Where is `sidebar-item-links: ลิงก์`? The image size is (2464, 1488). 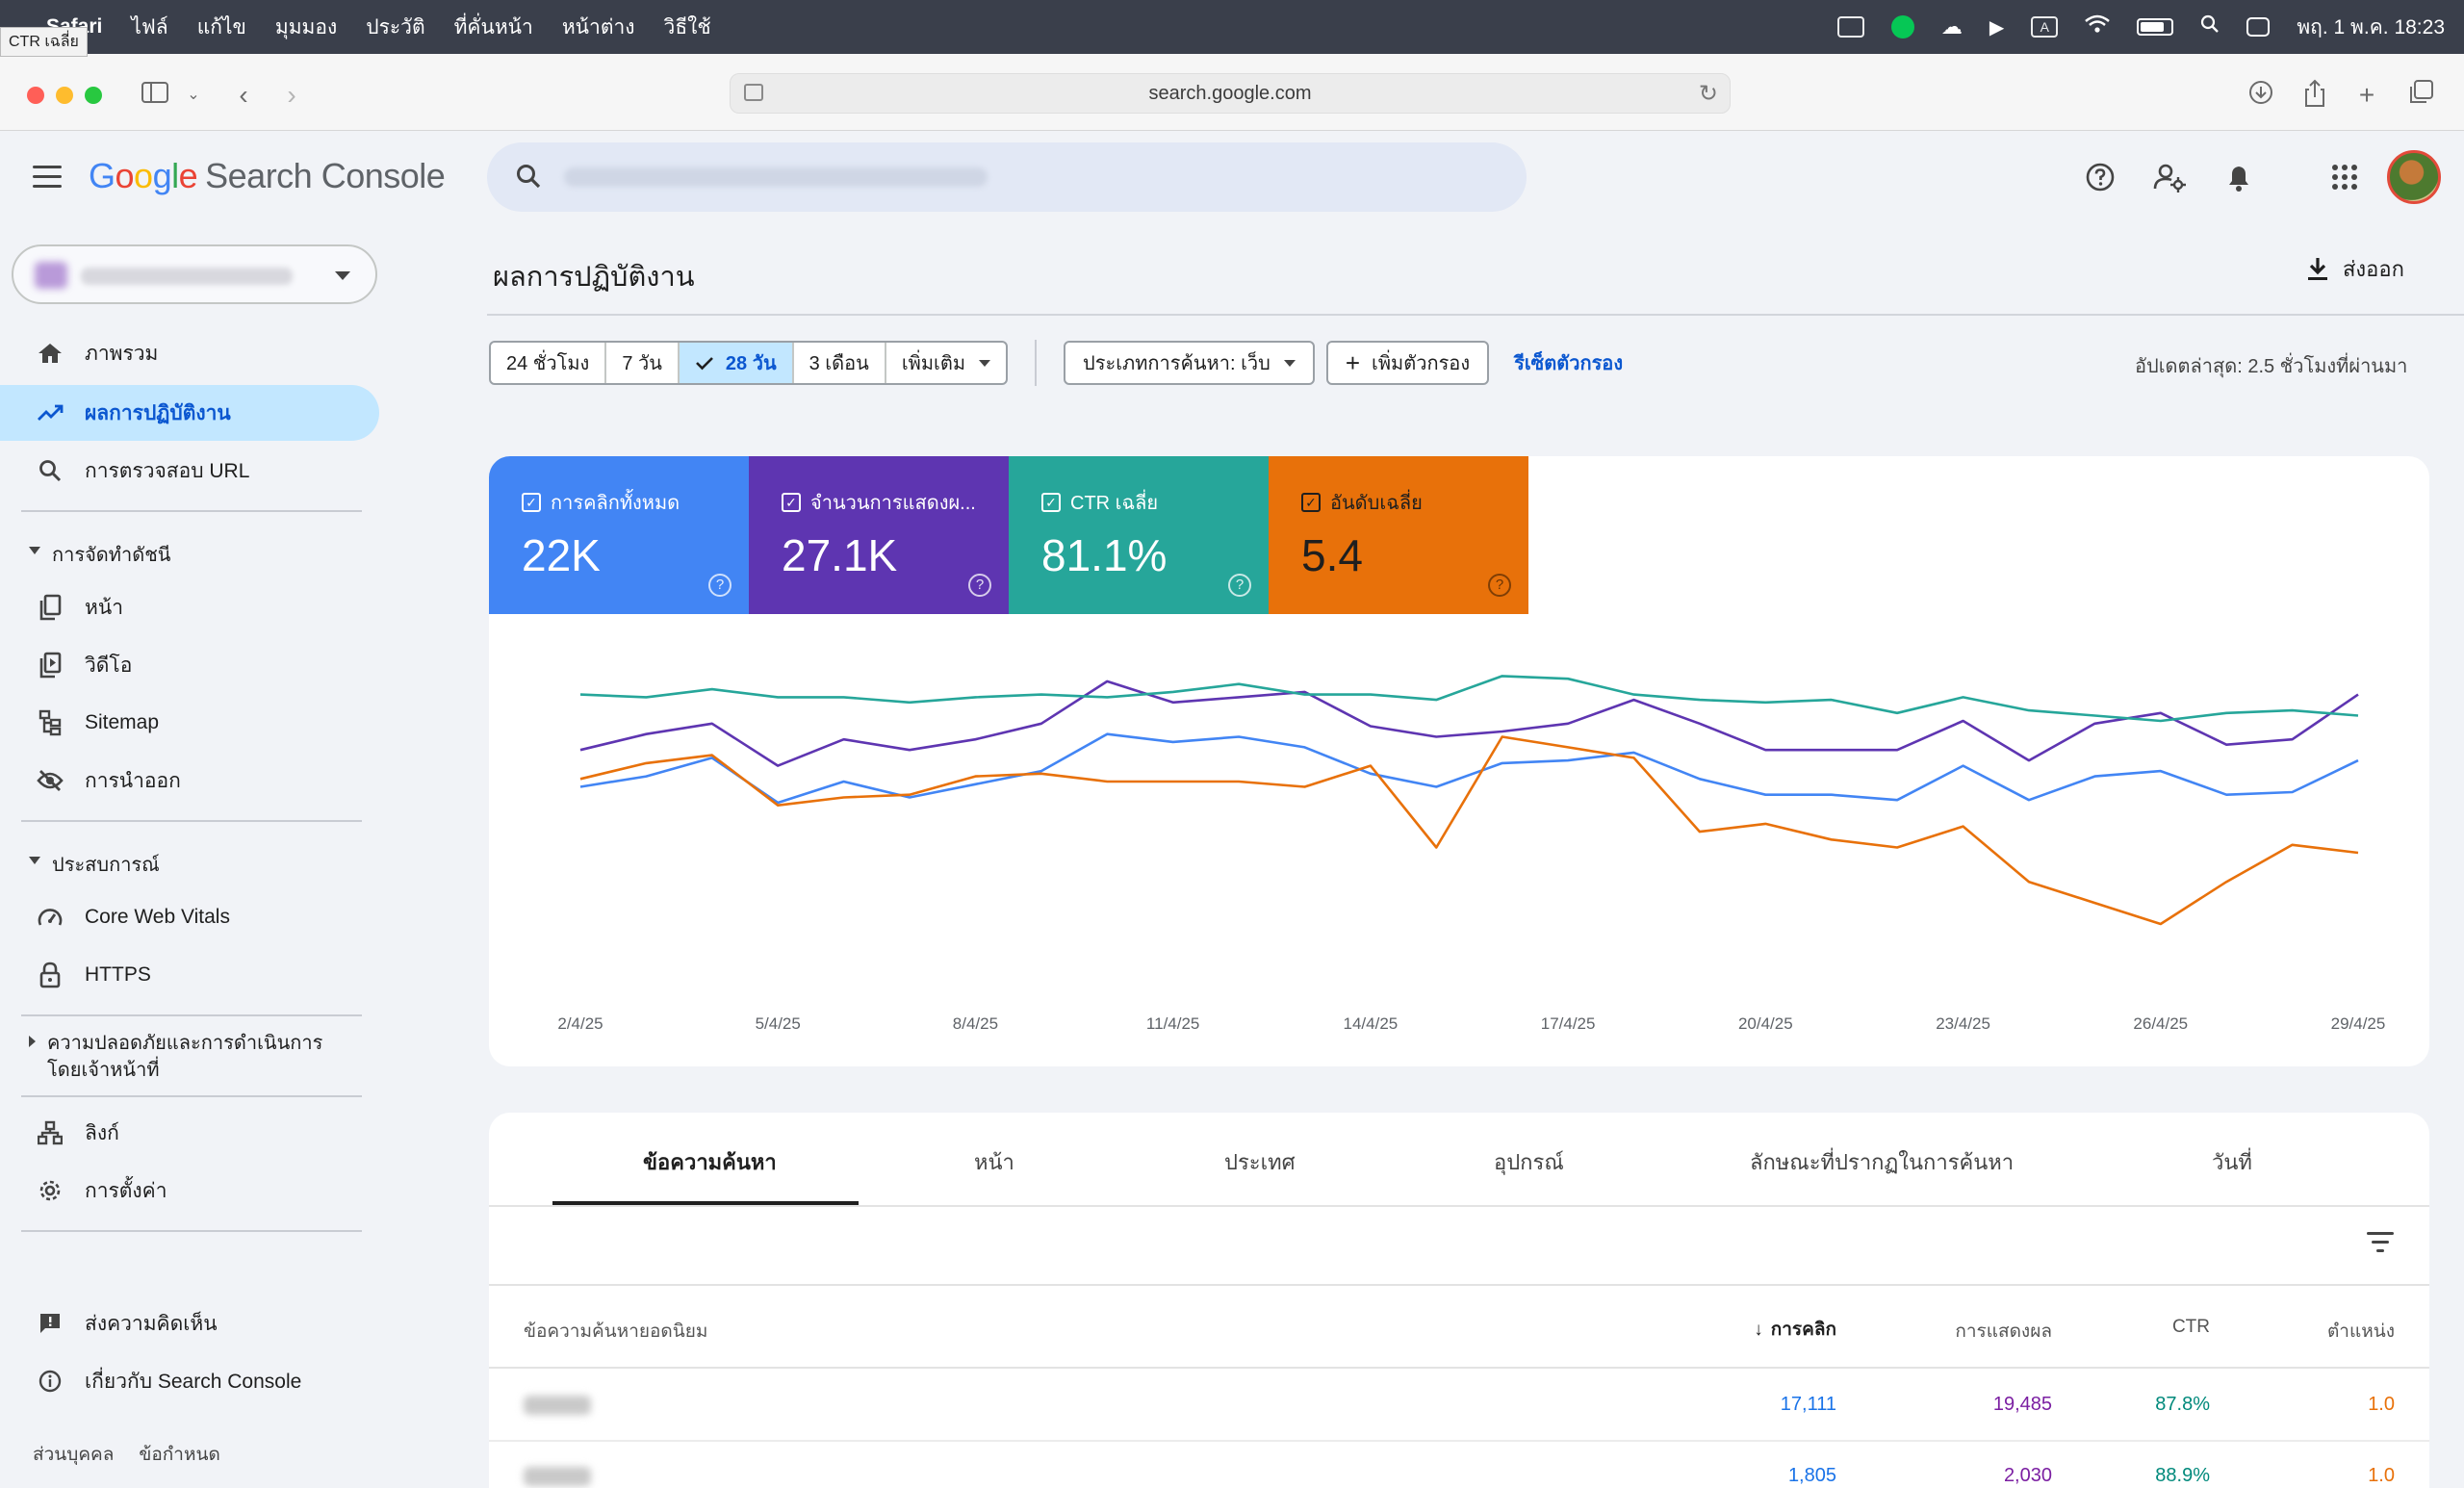 sidebar-item-links: ลิงก์ is located at coordinates (189, 1133).